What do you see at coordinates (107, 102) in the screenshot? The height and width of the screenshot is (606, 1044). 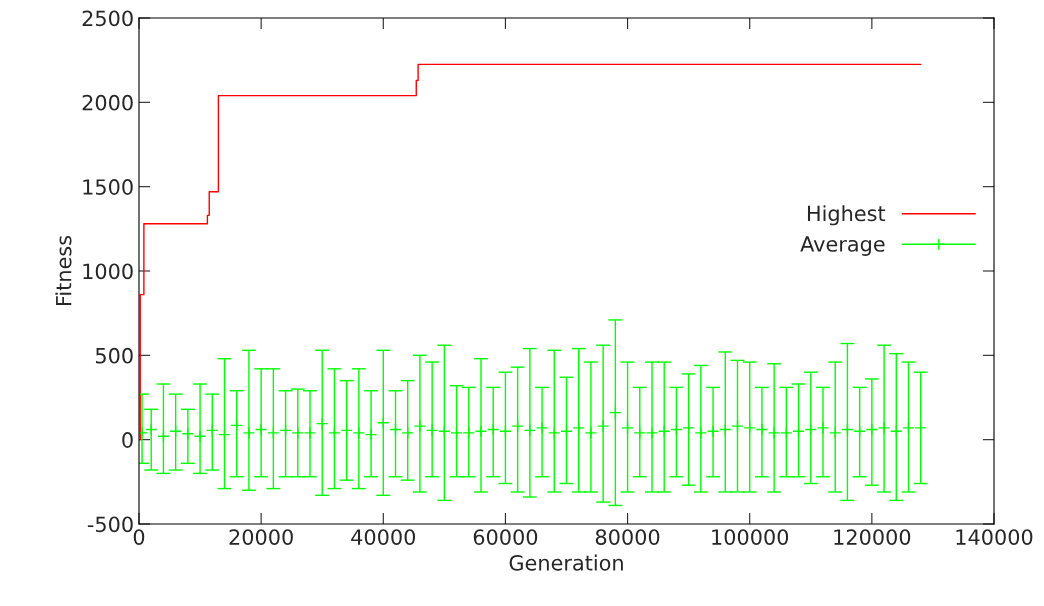 I see `y-tick-label: 2000` at bounding box center [107, 102].